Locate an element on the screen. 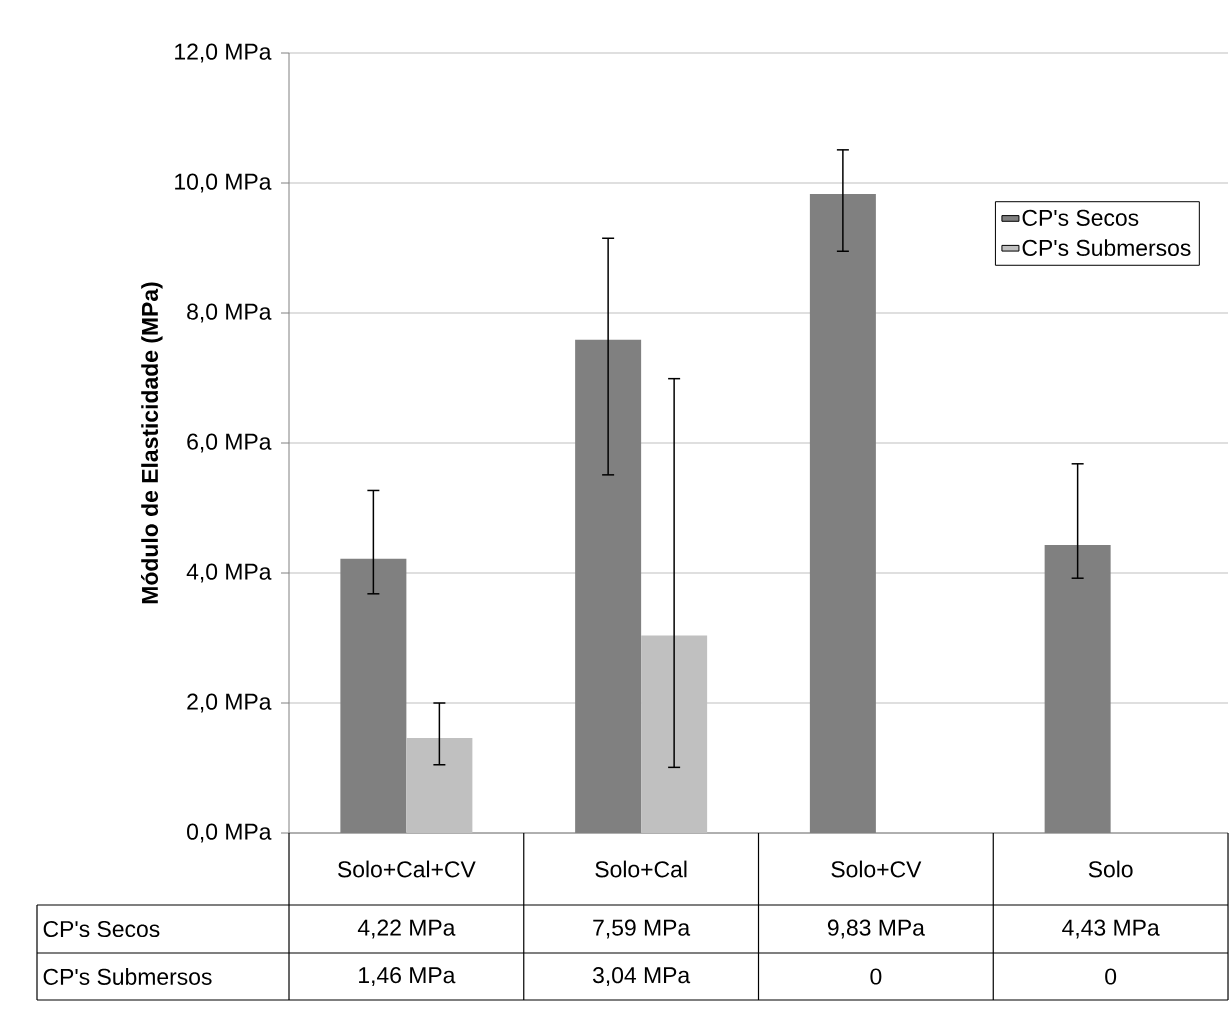 Image resolution: width=1231 pixels, height=1020 pixels. bar is located at coordinates (439, 786).